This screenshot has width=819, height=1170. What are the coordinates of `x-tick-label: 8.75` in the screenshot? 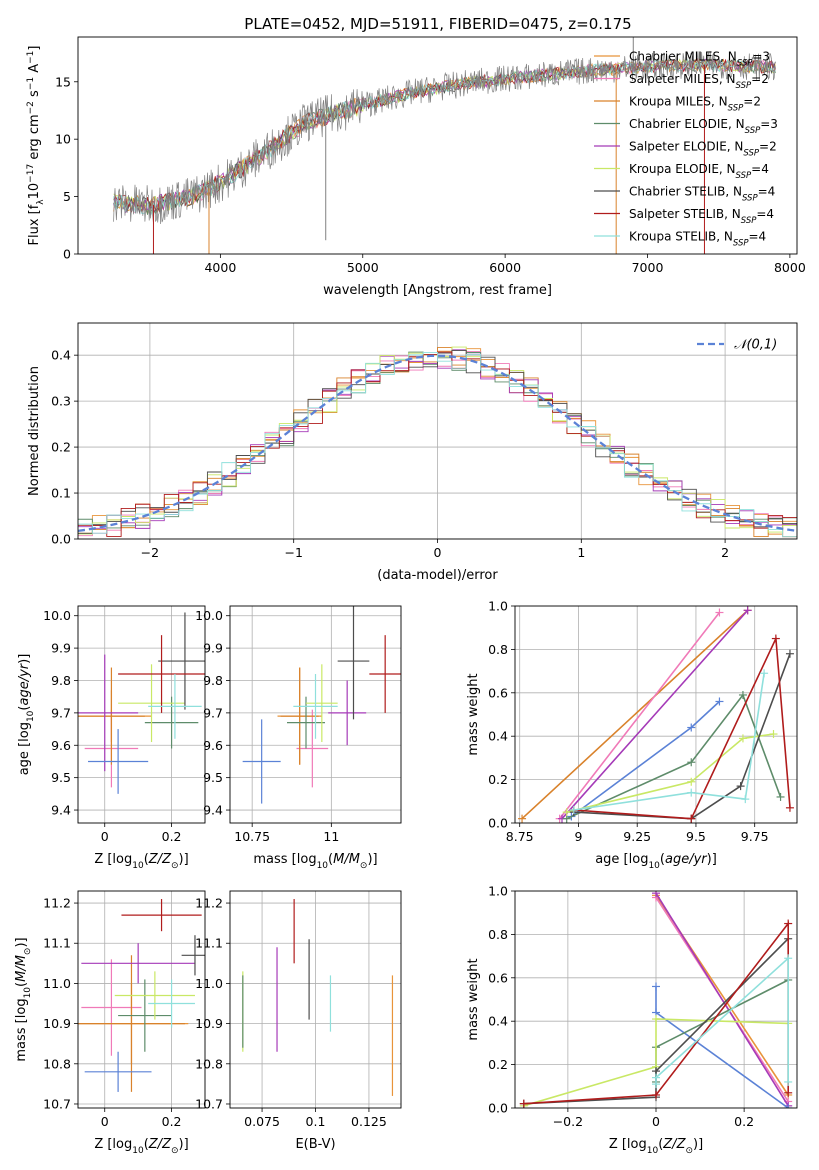 It's located at (520, 836).